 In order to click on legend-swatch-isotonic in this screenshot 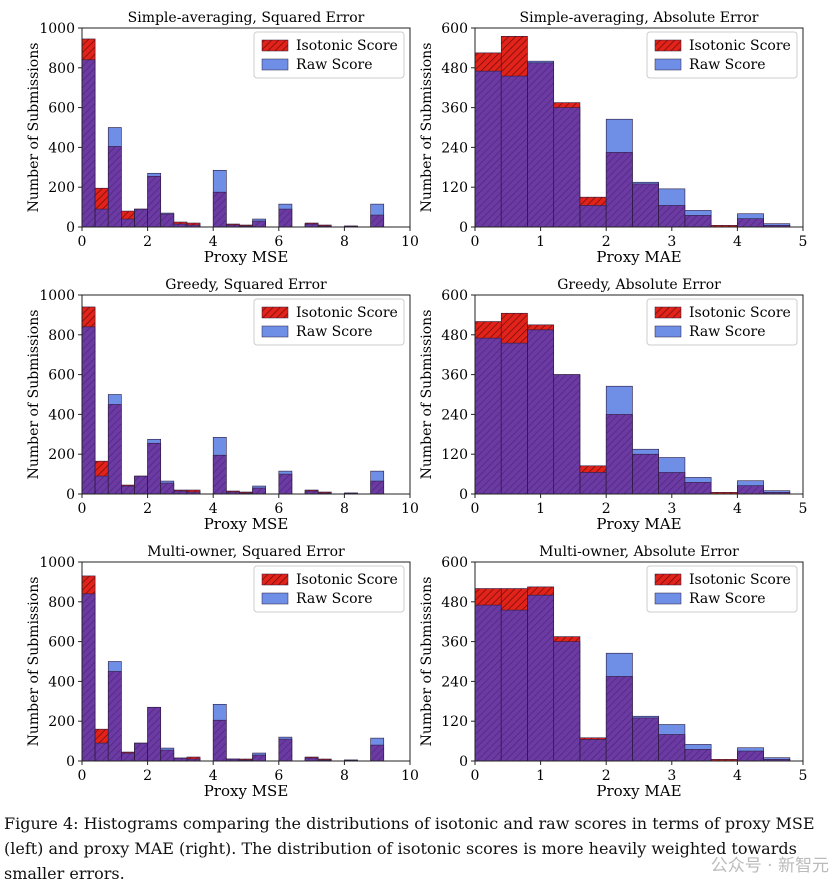, I will do `click(275, 45)`.